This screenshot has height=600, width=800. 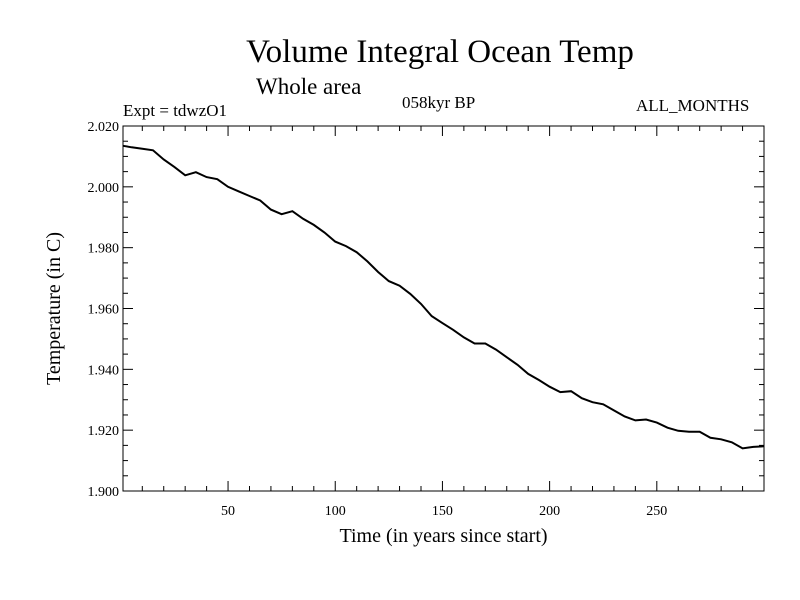 What do you see at coordinates (693, 105) in the screenshot?
I see `months-label: ALL_MONTHS` at bounding box center [693, 105].